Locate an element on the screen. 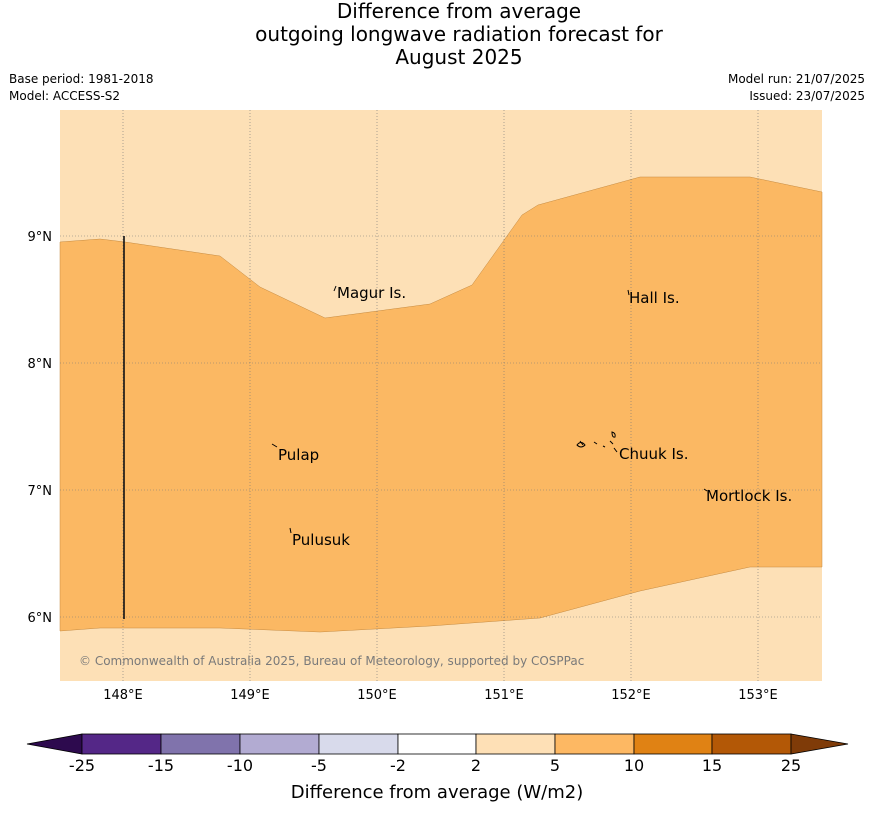 This screenshot has width=873, height=816. legend-tick-2: -15 is located at coordinates (161, 765).